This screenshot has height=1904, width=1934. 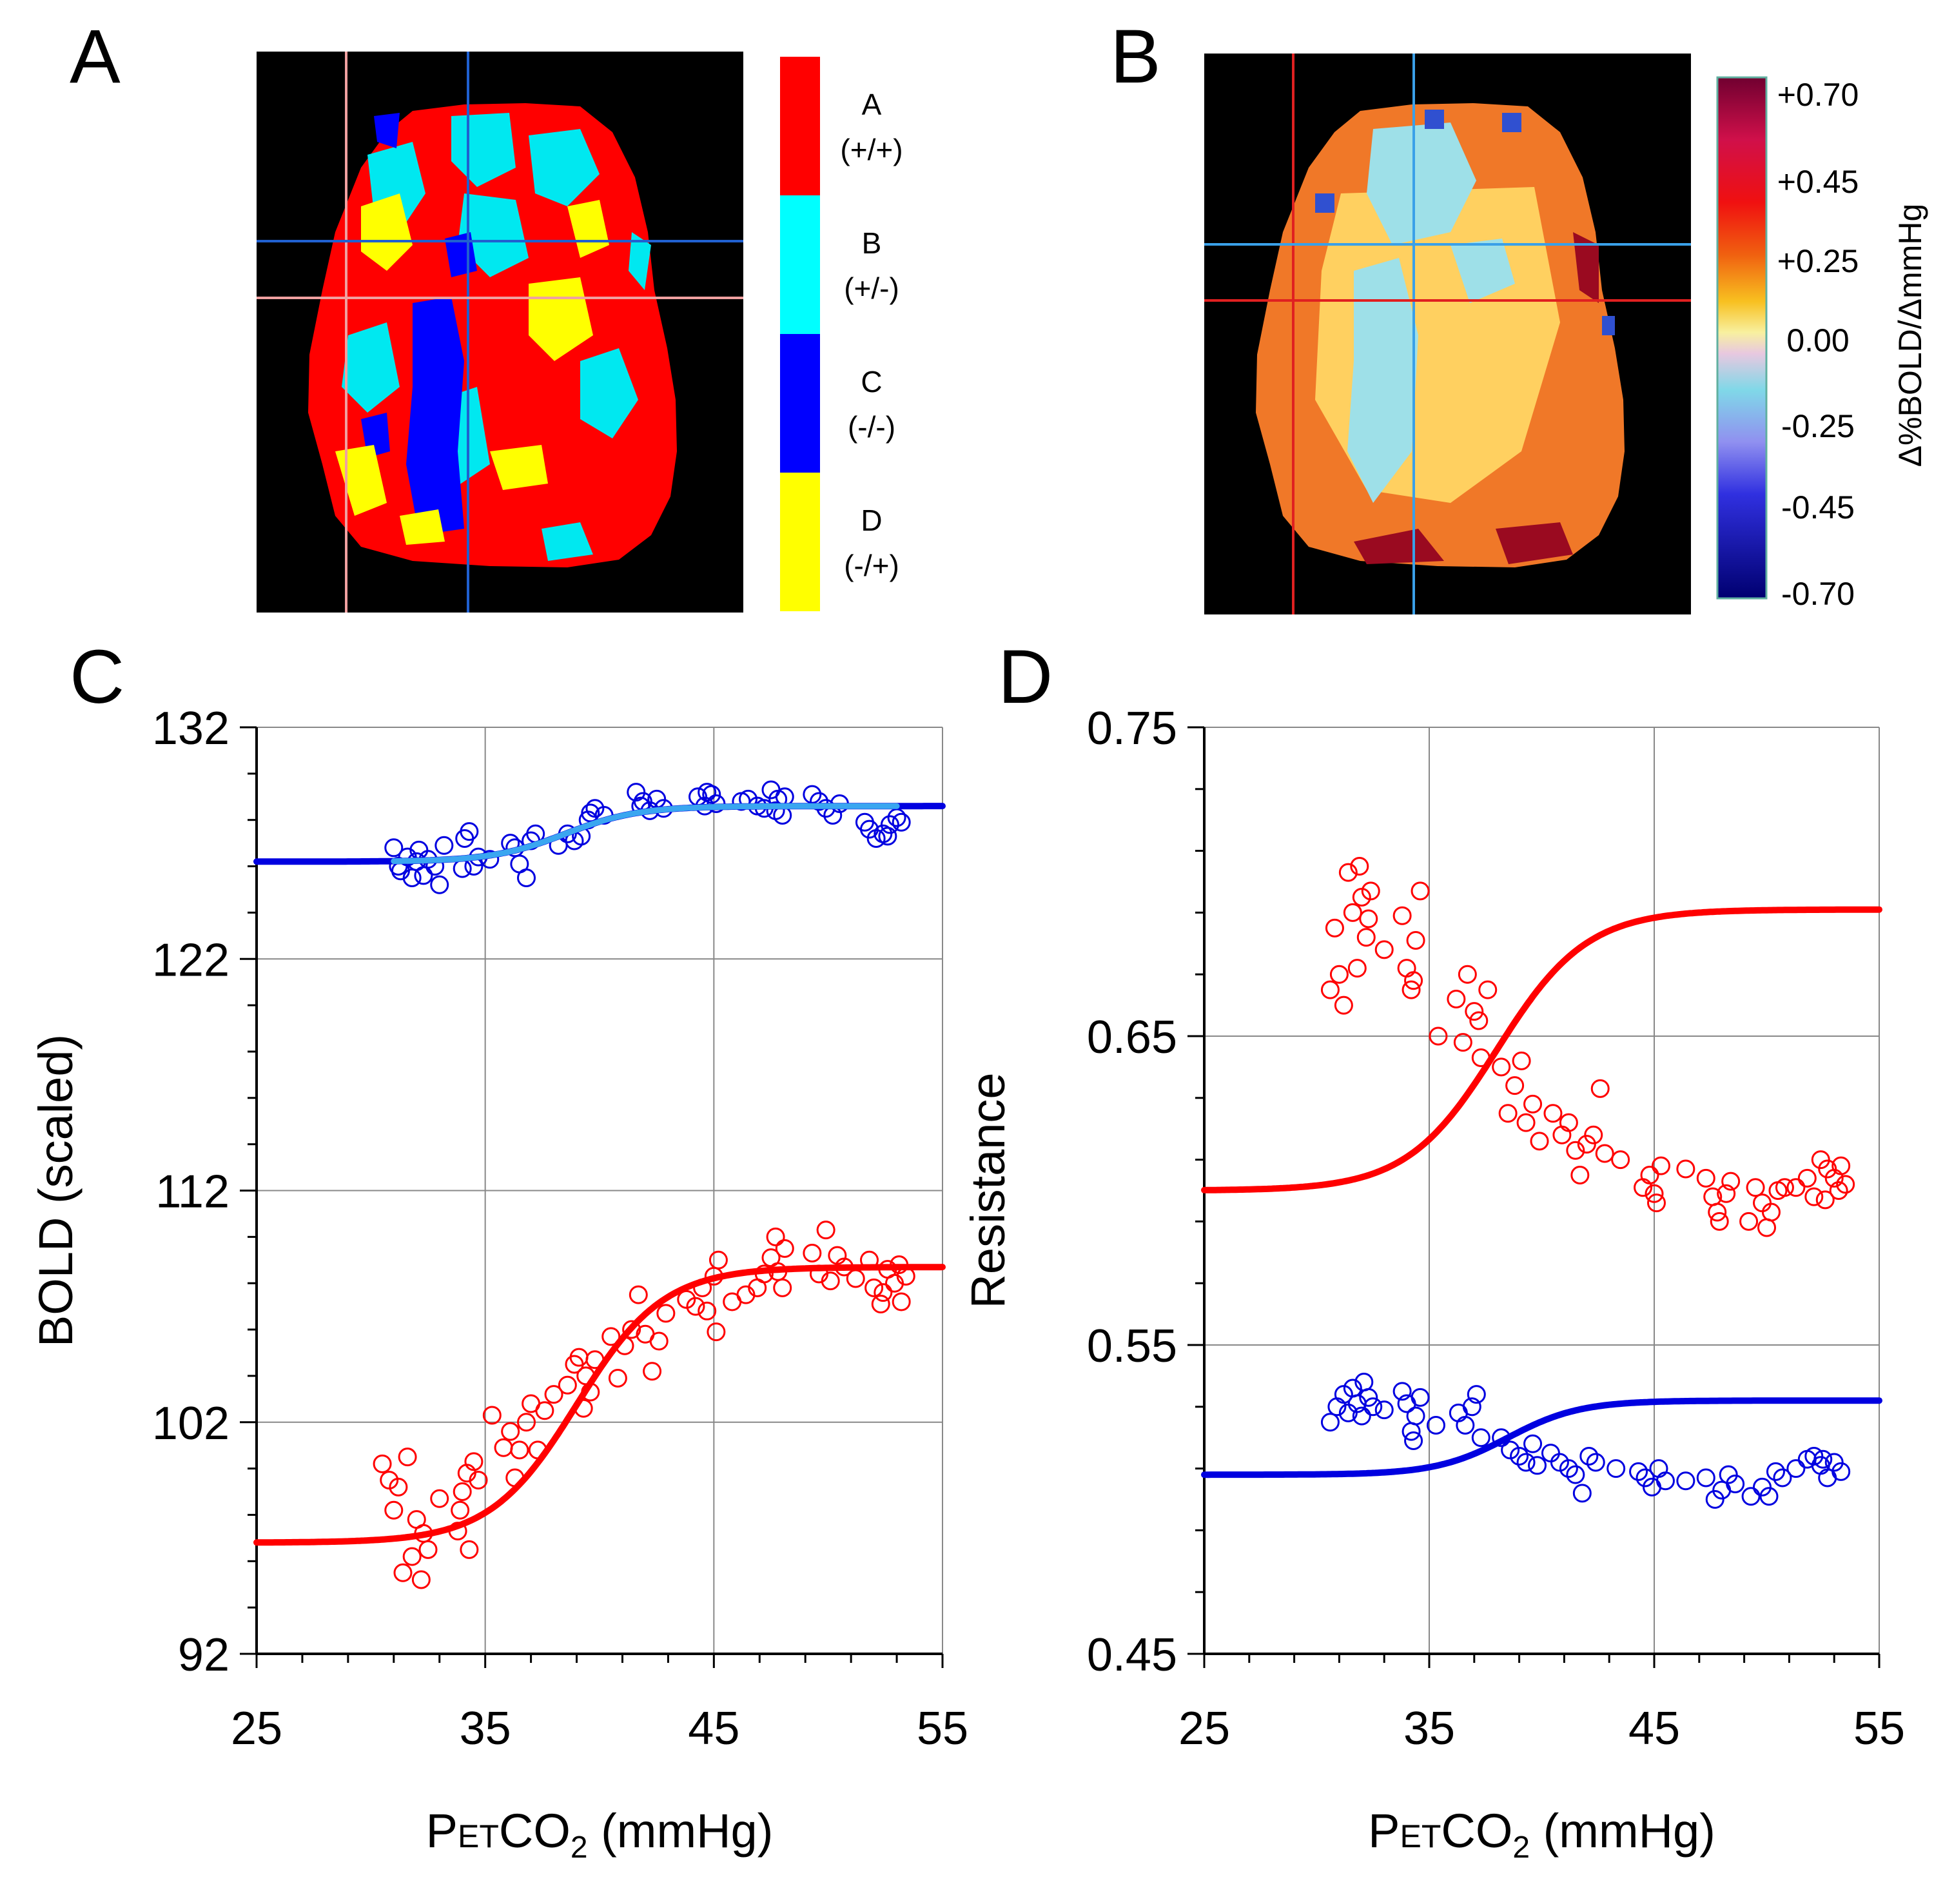 What do you see at coordinates (1542, 1440) in the screenshot?
I see `series-blue-voxel` at bounding box center [1542, 1440].